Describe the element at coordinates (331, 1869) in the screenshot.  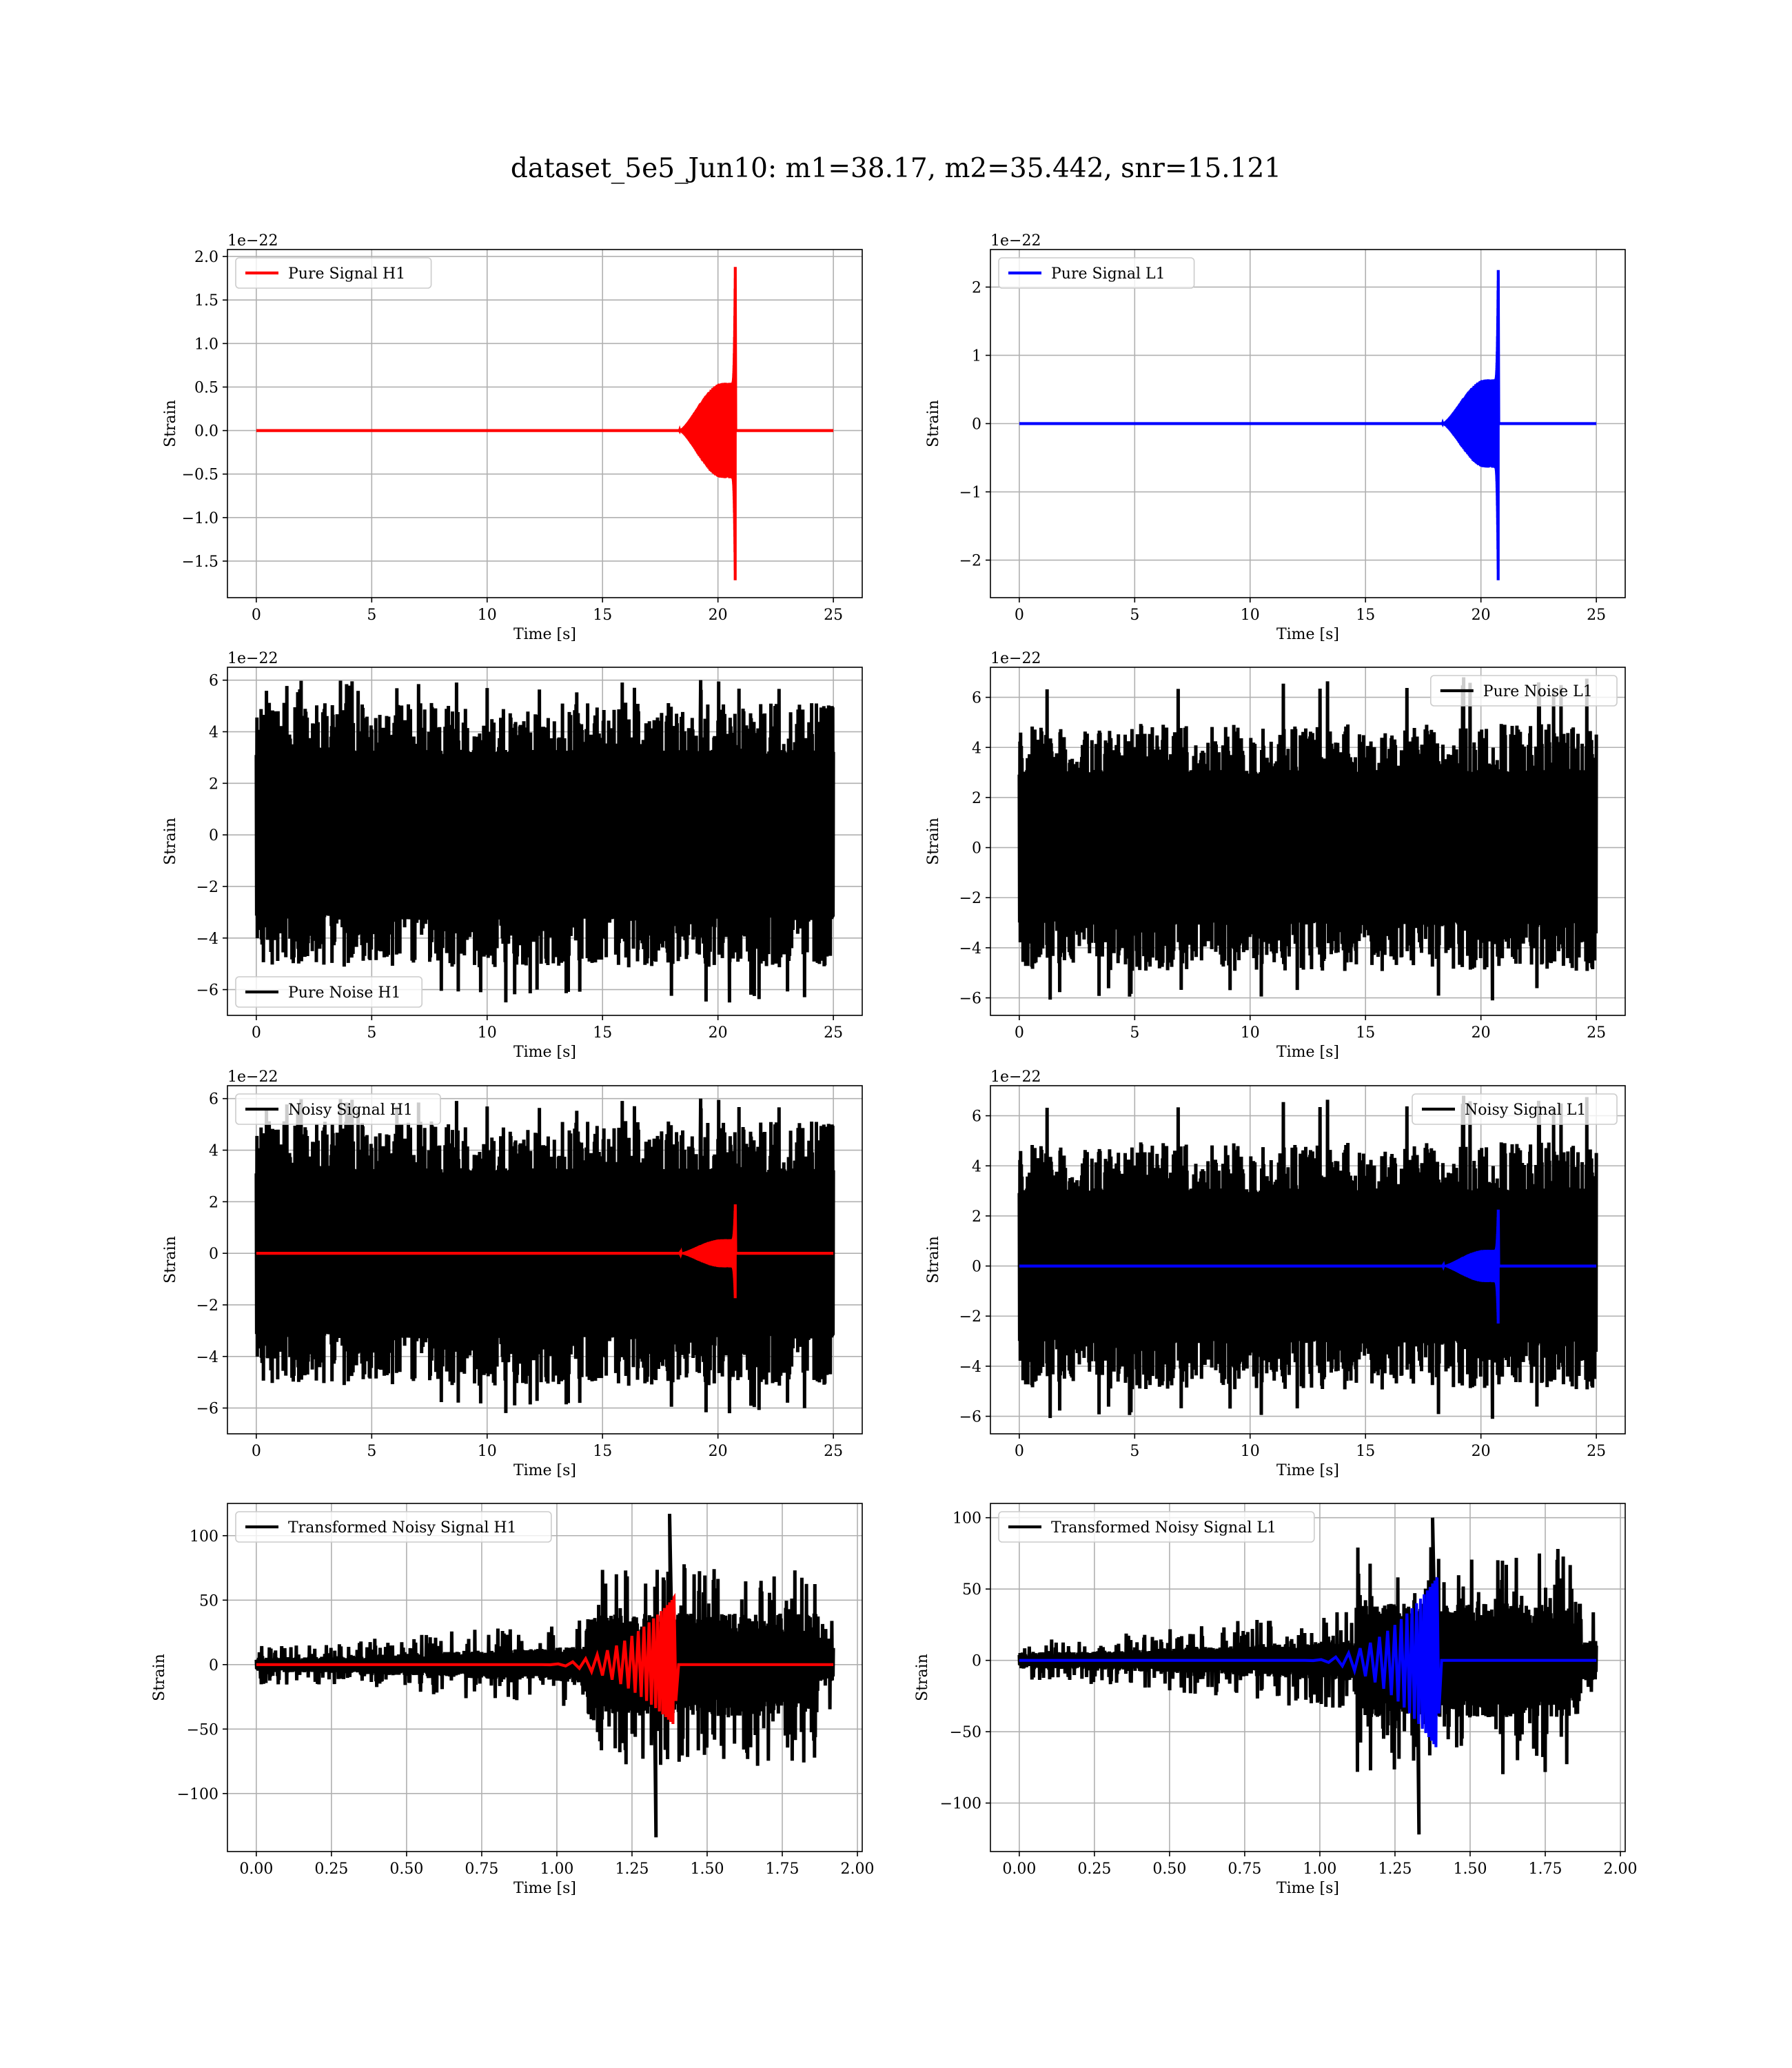
I see `x-tick-label: 0.25` at that location.